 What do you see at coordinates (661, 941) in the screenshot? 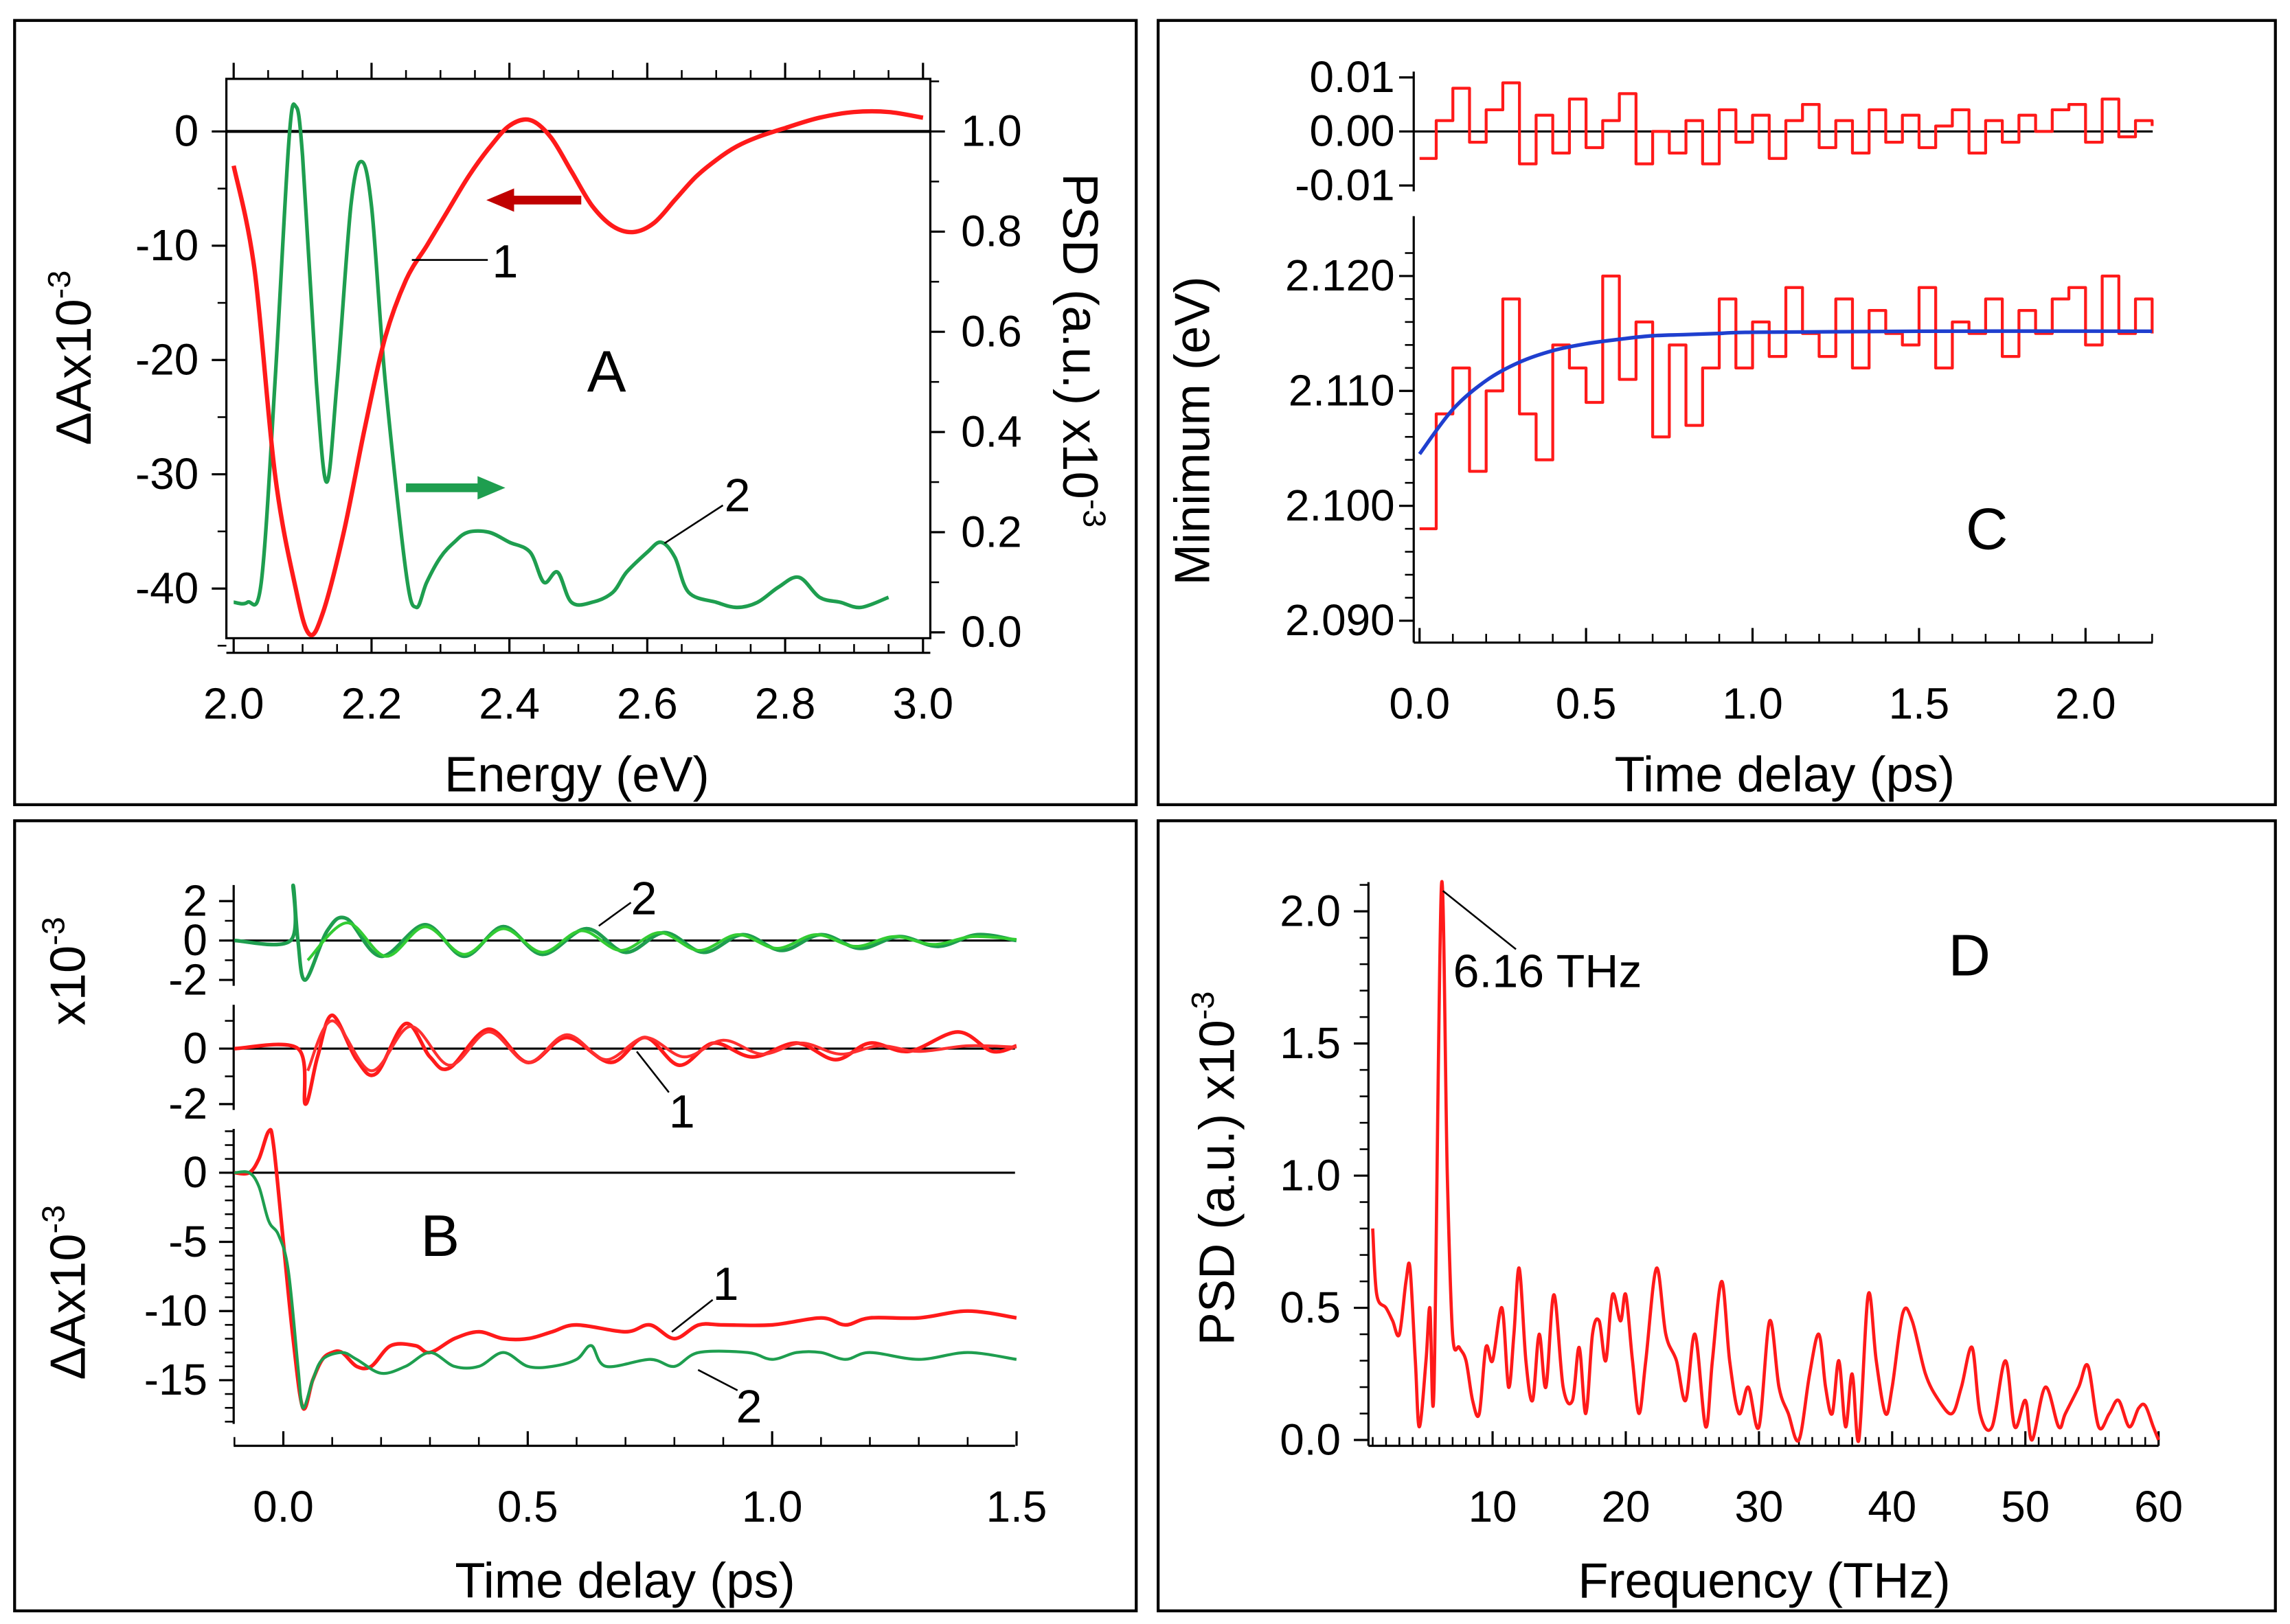
I see `series-2-fit` at bounding box center [661, 941].